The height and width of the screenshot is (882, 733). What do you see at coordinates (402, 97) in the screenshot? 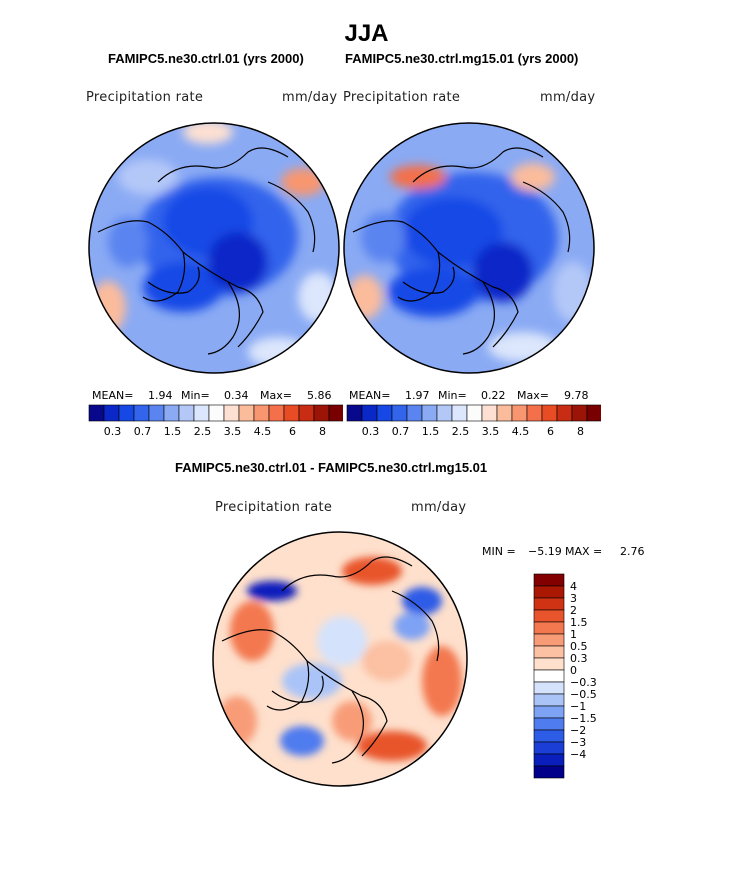
I see `panel2-variable: Precipitation rate` at bounding box center [402, 97].